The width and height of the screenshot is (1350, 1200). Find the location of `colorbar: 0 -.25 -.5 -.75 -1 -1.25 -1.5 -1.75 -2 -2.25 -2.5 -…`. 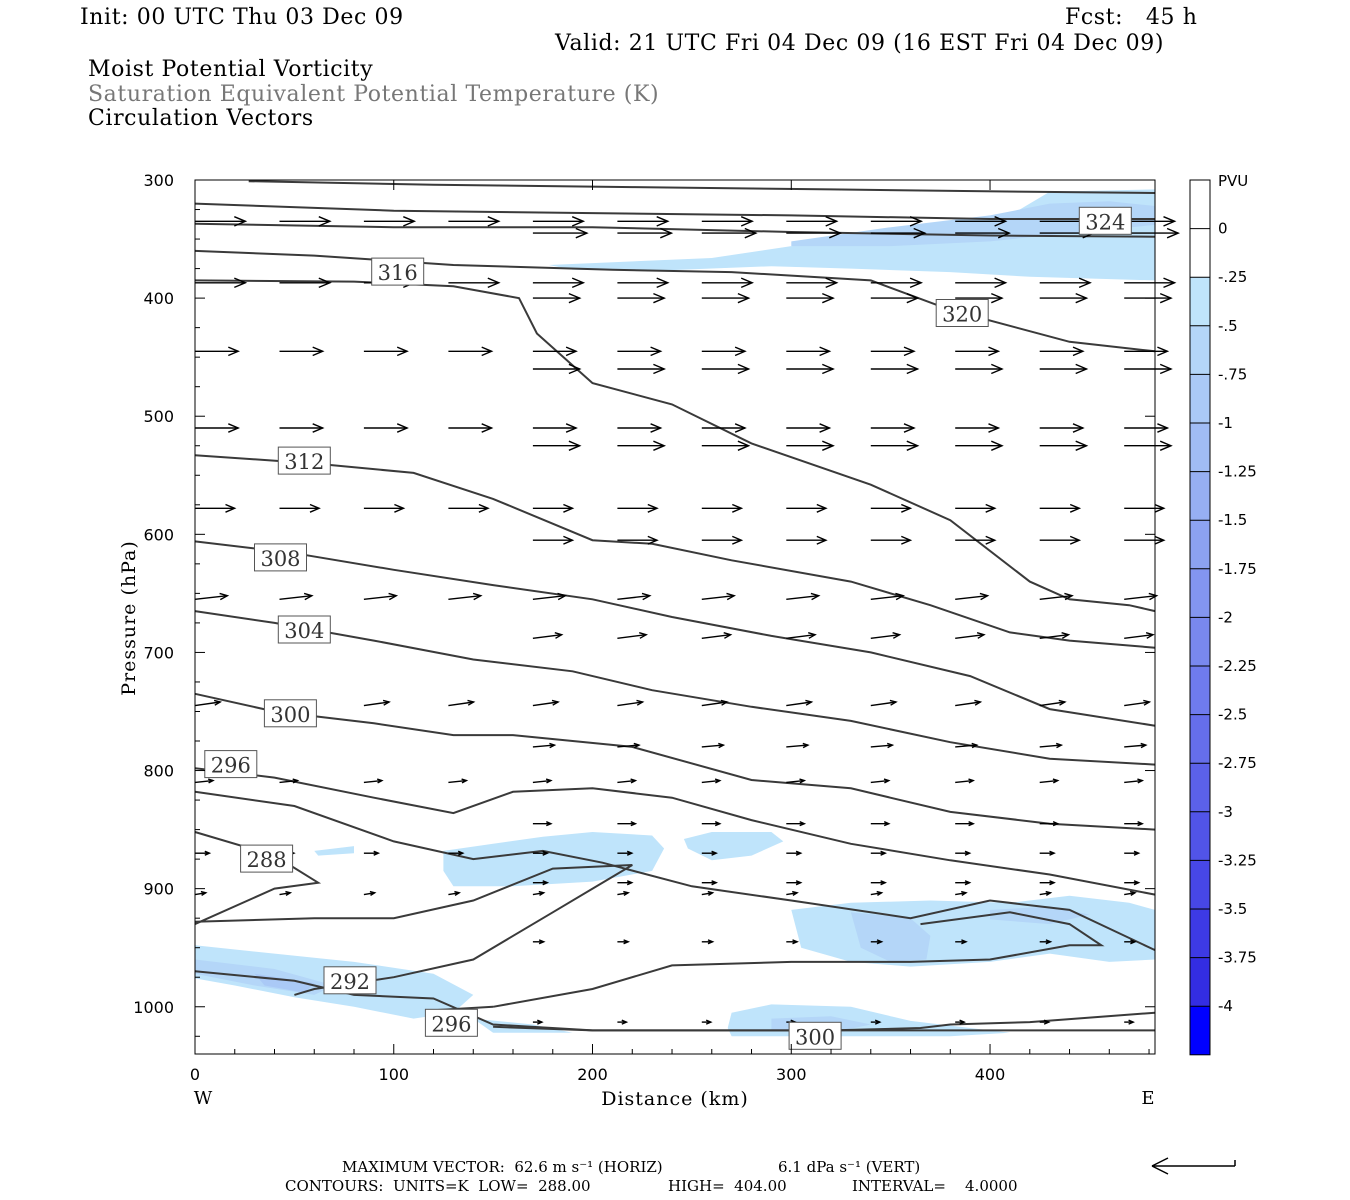

colorbar: 0 -.25 -.5 -.75 -1 -1.25 -1.5 -1.75 -2 -2.25 -2.5 -… is located at coordinates (1223, 617).